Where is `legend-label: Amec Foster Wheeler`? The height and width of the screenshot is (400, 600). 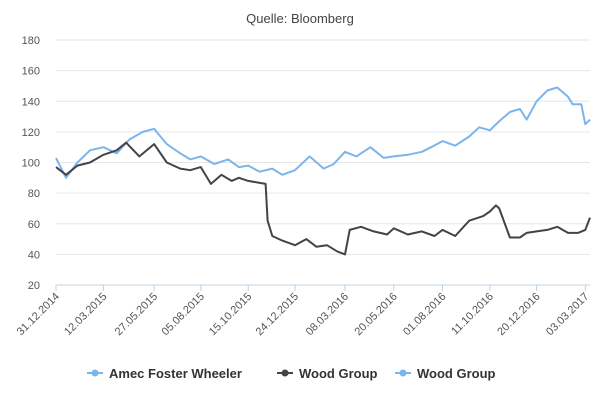 legend-label: Amec Foster Wheeler is located at coordinates (175, 373).